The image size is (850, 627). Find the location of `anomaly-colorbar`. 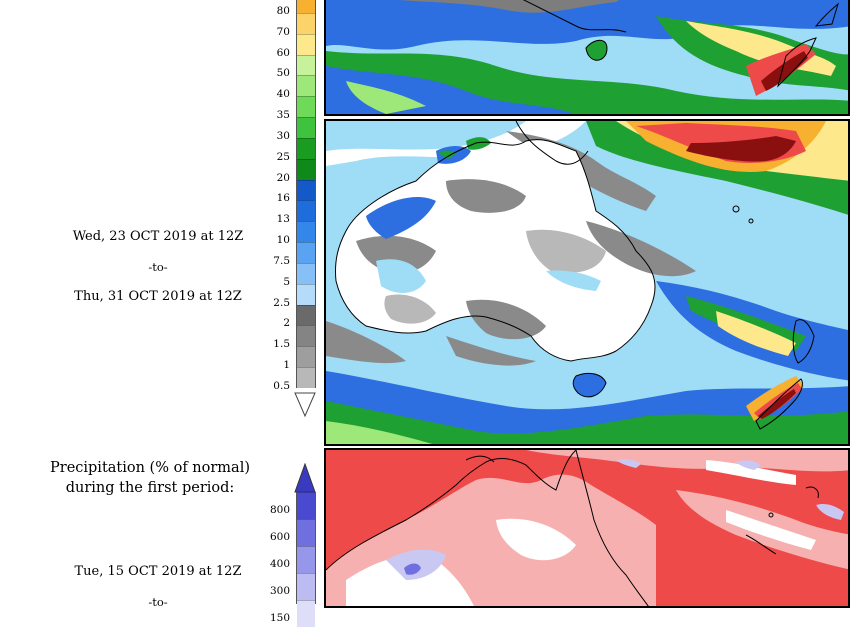

anomaly-colorbar is located at coordinates (306, 559).